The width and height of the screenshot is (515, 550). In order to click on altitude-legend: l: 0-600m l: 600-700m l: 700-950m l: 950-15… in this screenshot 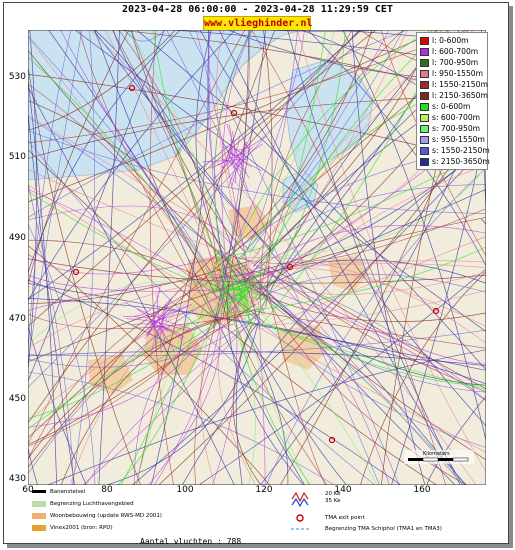, I will do `click(453, 101)`.